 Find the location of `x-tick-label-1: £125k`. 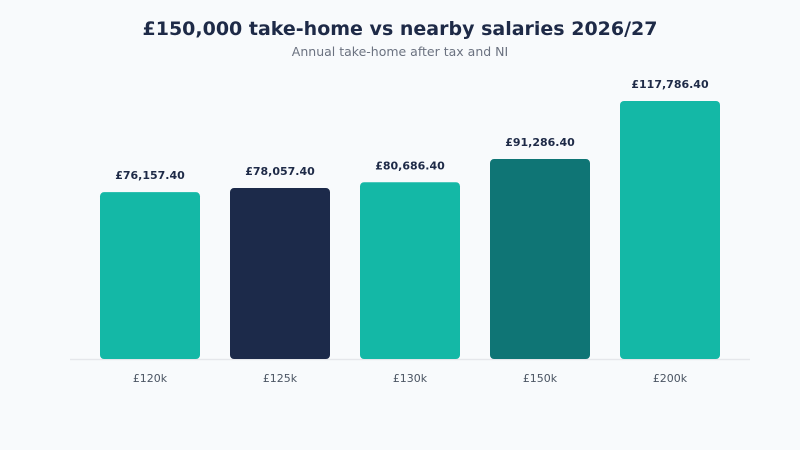

x-tick-label-1: £125k is located at coordinates (280, 378).